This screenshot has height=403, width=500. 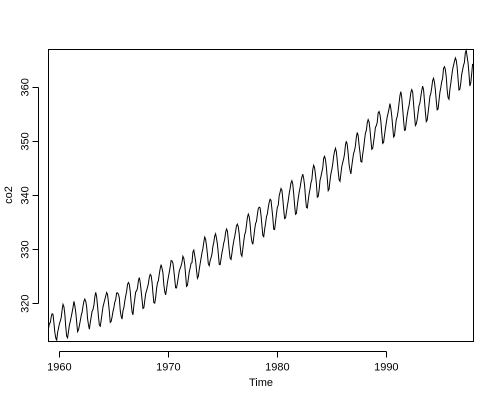 I want to click on x-tick-label: 1960, so click(x=59, y=368).